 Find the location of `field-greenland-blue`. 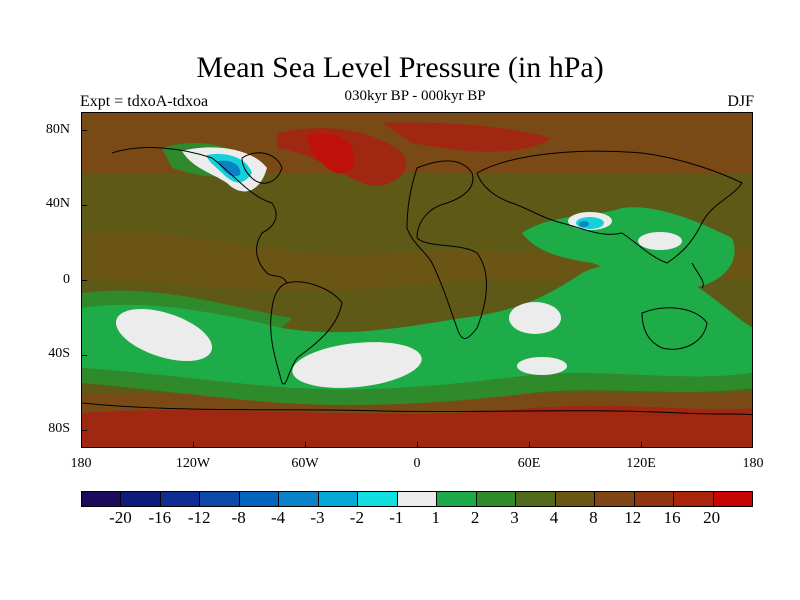

field-greenland-blue is located at coordinates (229, 168).